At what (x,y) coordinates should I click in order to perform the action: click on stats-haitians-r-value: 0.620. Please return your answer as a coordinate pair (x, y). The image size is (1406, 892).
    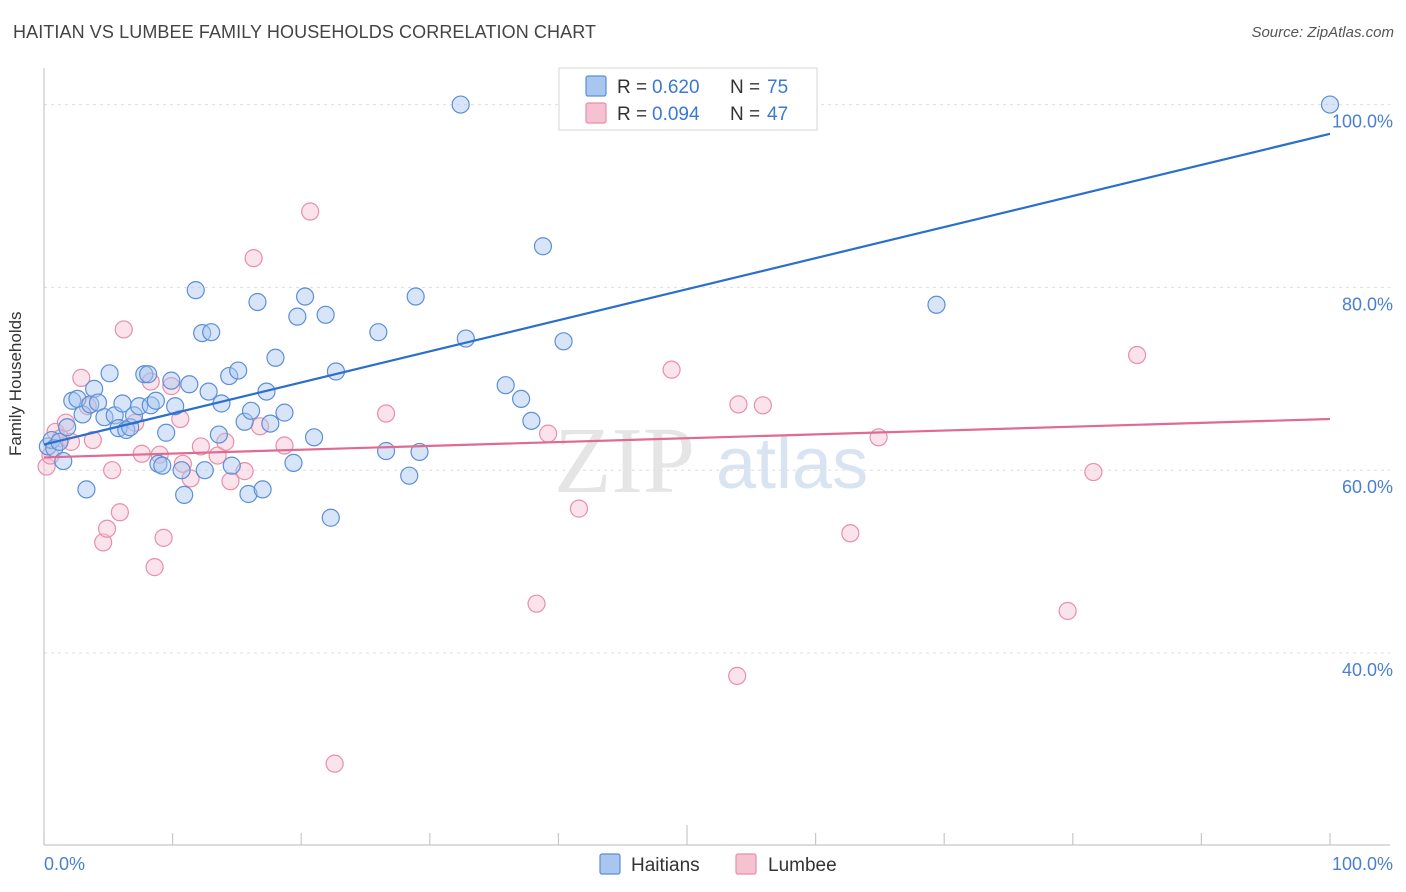
    Looking at the image, I should click on (676, 87).